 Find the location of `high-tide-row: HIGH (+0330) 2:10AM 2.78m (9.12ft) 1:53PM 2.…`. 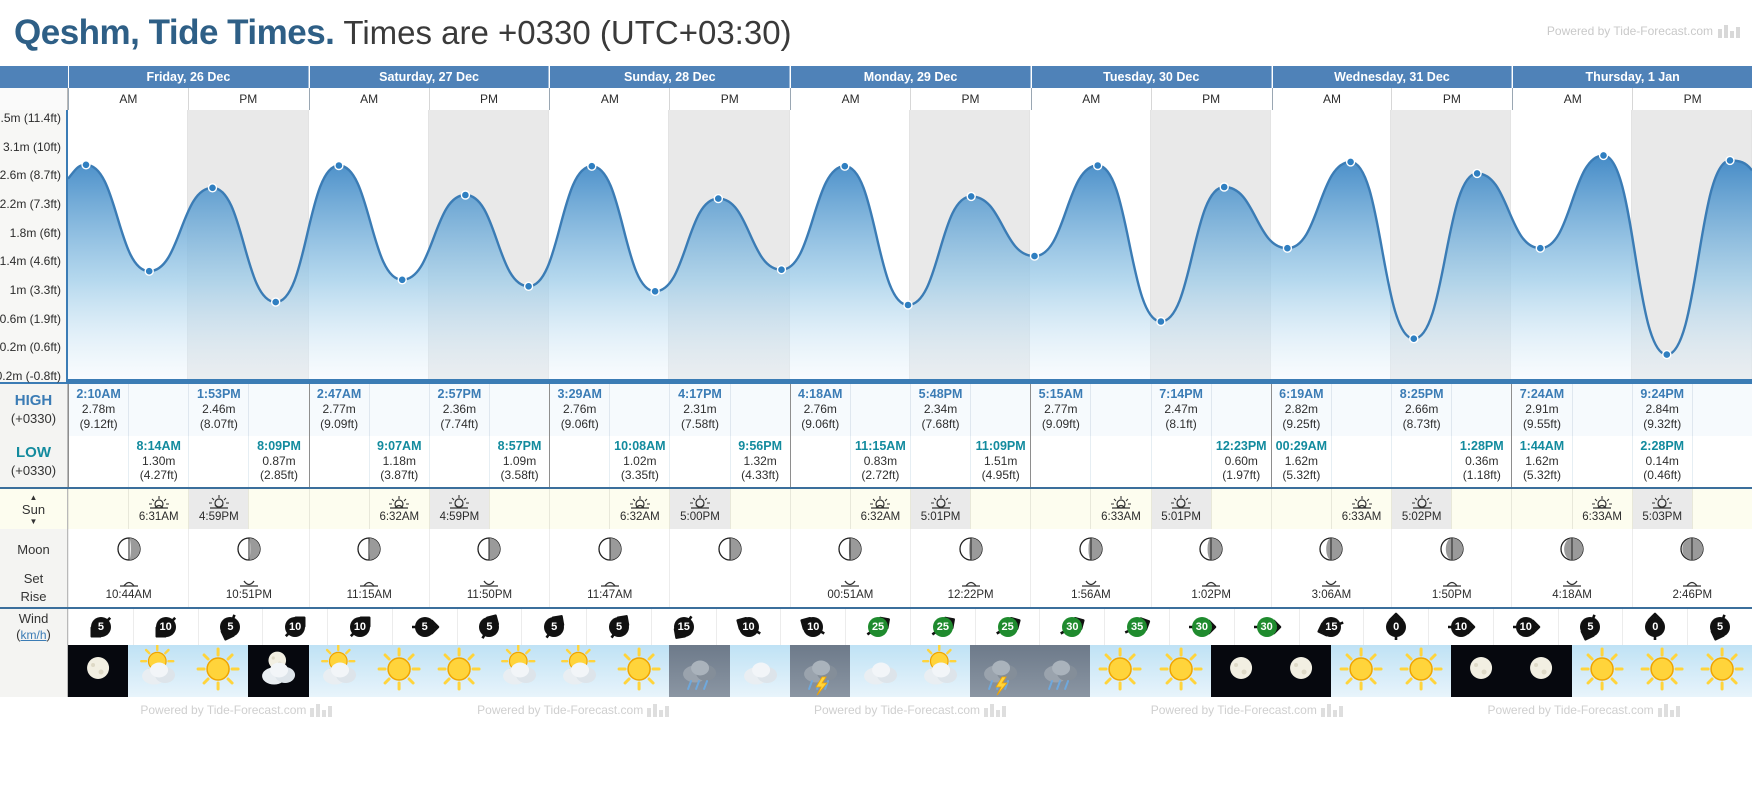

high-tide-row: HIGH (+0330) 2:10AM 2.78m (9.12ft) 1:53PM 2.… is located at coordinates (876, 409).